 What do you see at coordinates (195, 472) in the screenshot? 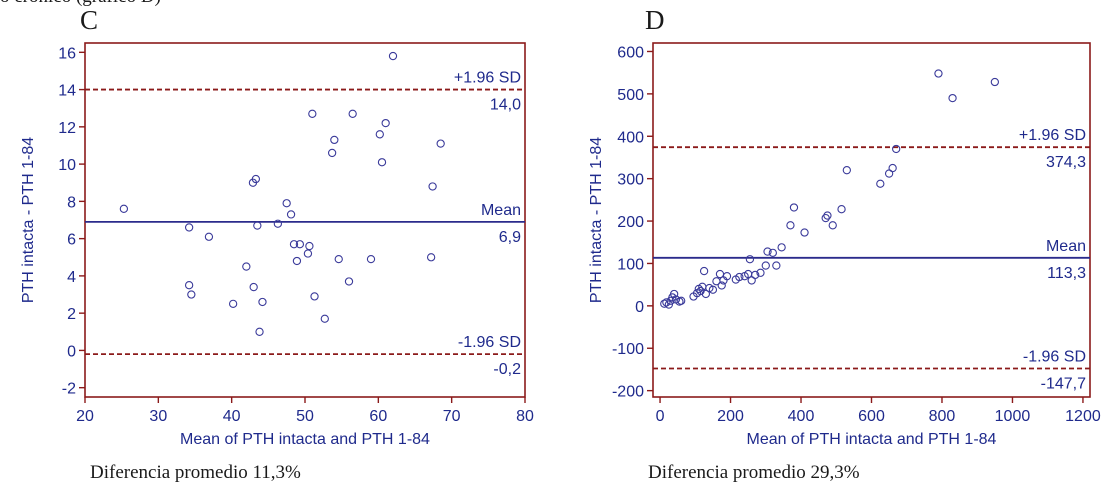
I see `caption-c: Diferencia promedio 11,3%` at bounding box center [195, 472].